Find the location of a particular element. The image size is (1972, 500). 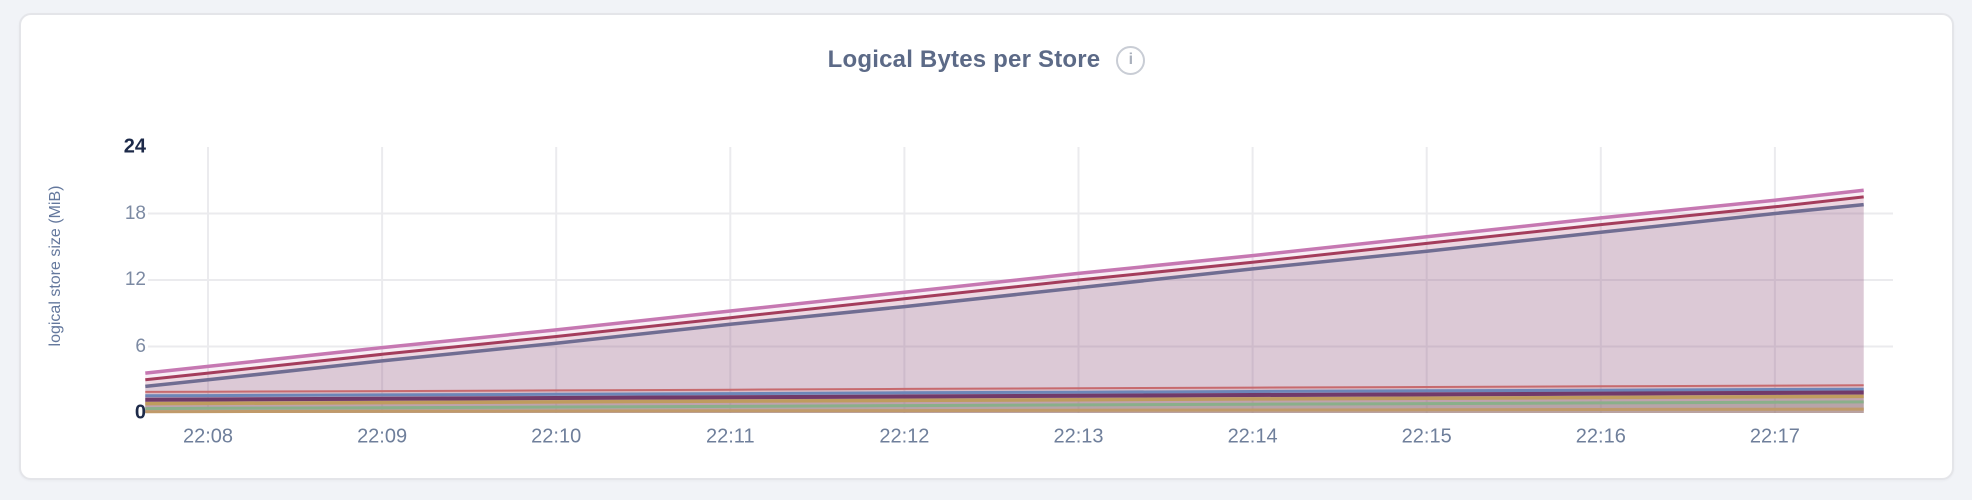

x-tick-label: 22:14 is located at coordinates (1252, 436).